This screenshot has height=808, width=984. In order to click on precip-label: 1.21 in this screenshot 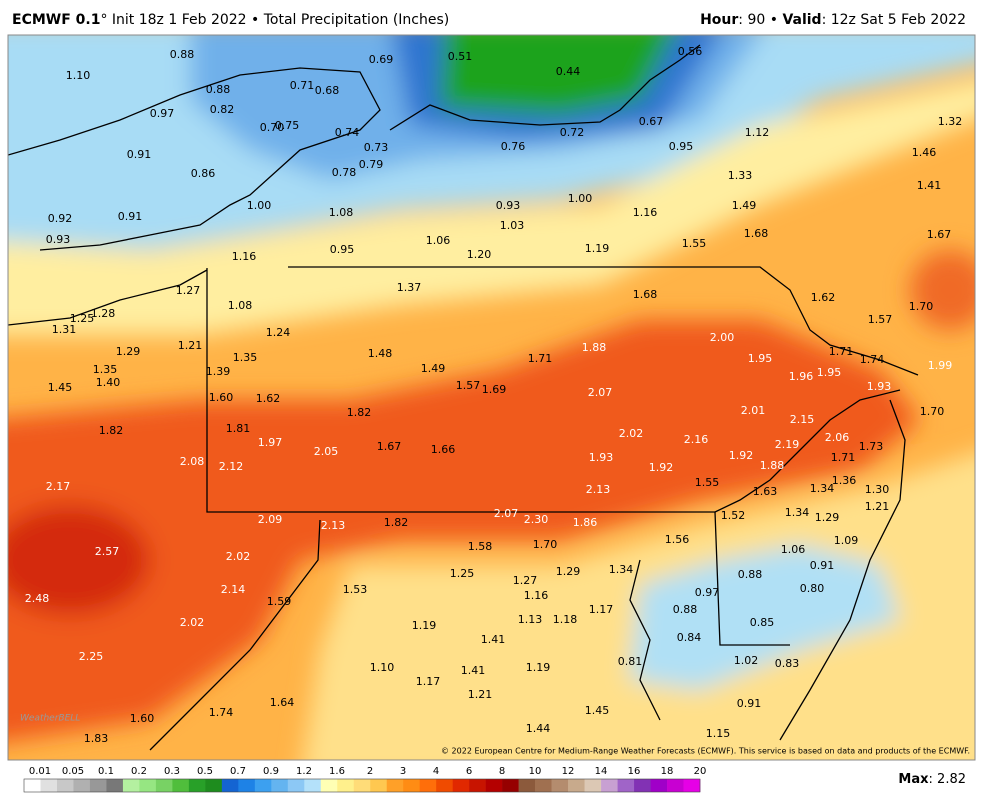, I will do `click(877, 506)`.